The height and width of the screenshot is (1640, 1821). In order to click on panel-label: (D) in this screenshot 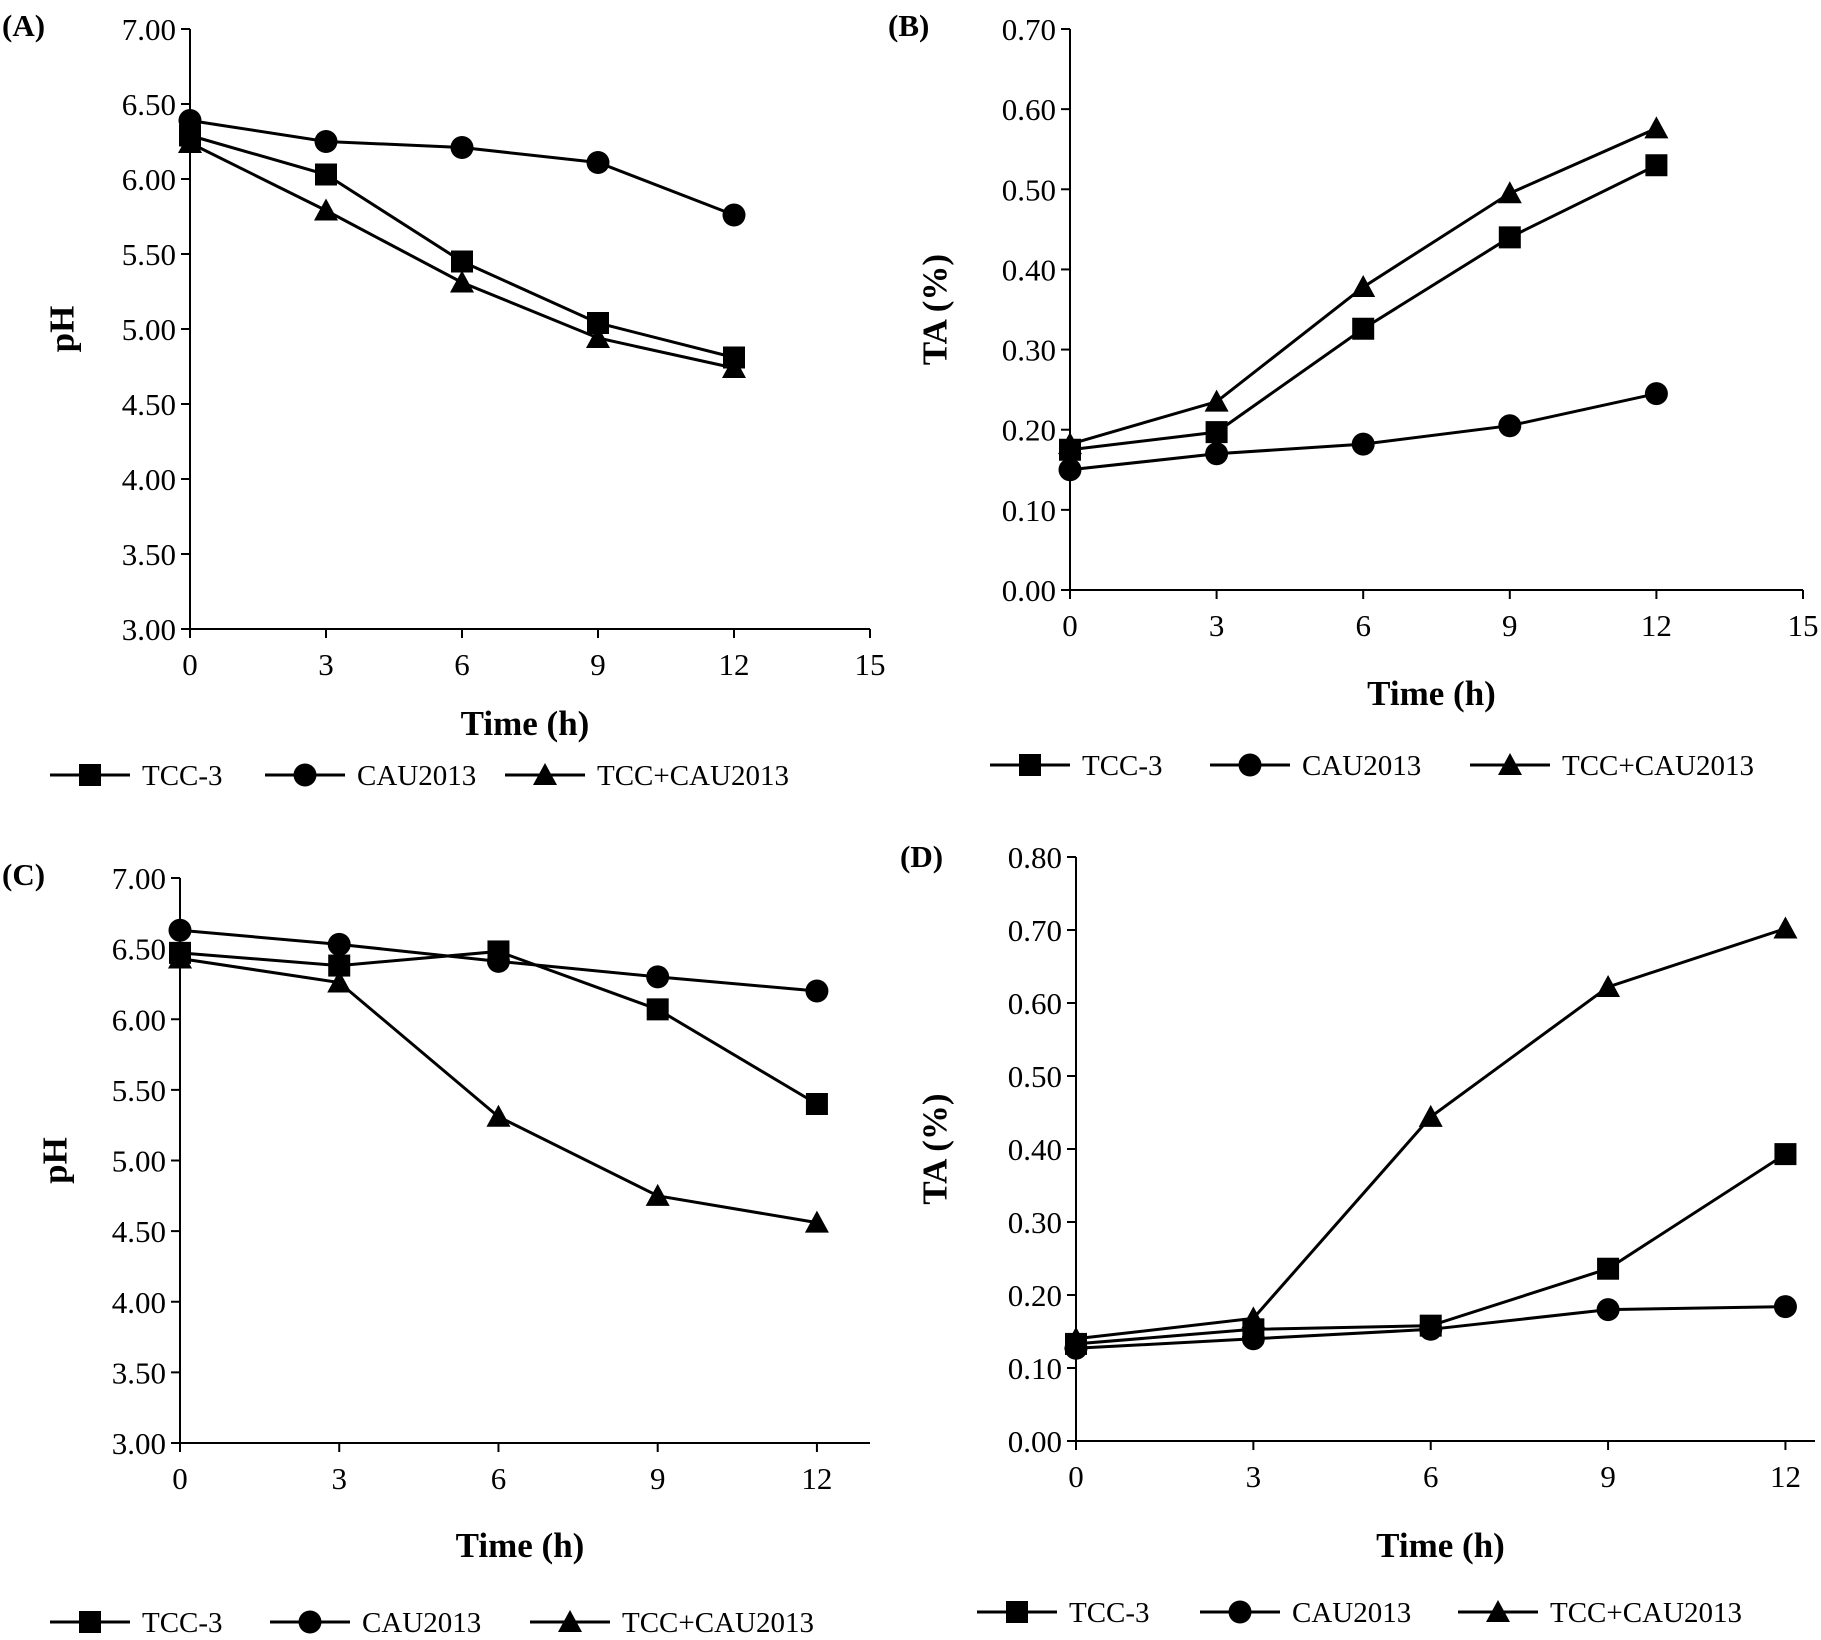, I will do `click(921, 856)`.